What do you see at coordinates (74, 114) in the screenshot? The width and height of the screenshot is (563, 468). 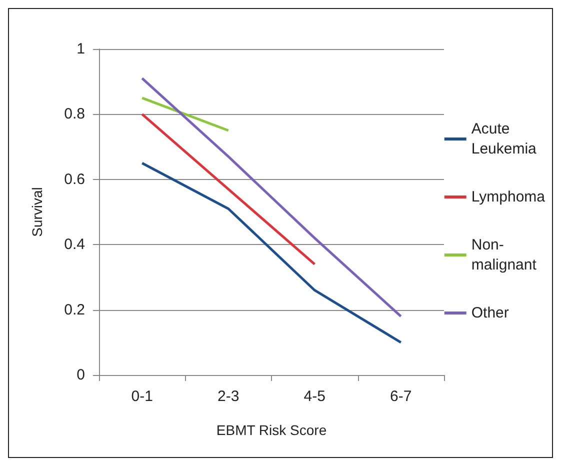 I see `y-tick-label: 0.8` at bounding box center [74, 114].